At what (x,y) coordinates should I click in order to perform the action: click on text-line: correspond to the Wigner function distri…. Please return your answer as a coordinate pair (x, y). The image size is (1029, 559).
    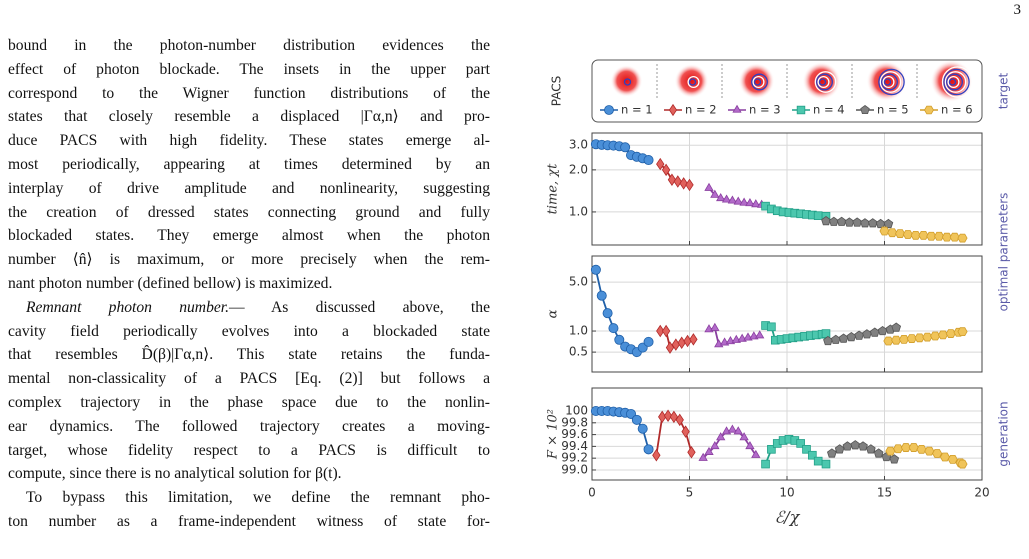
    Looking at the image, I should click on (249, 93).